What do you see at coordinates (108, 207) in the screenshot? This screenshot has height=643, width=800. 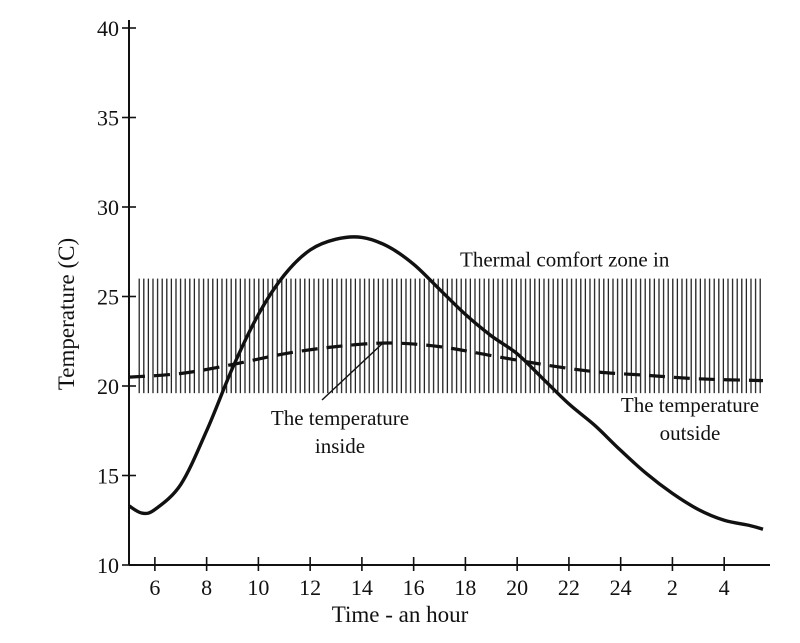 I see `y-tick-label: 30` at bounding box center [108, 207].